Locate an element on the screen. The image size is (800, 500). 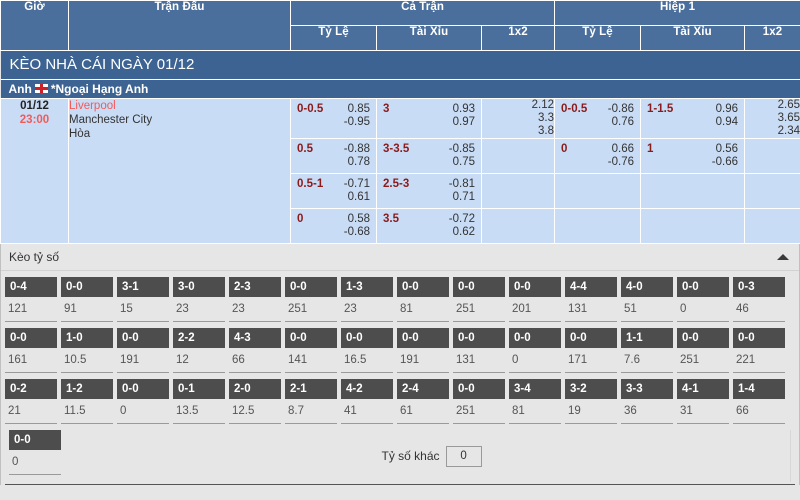
score-tile: 0-0 131 is located at coordinates (479, 350).